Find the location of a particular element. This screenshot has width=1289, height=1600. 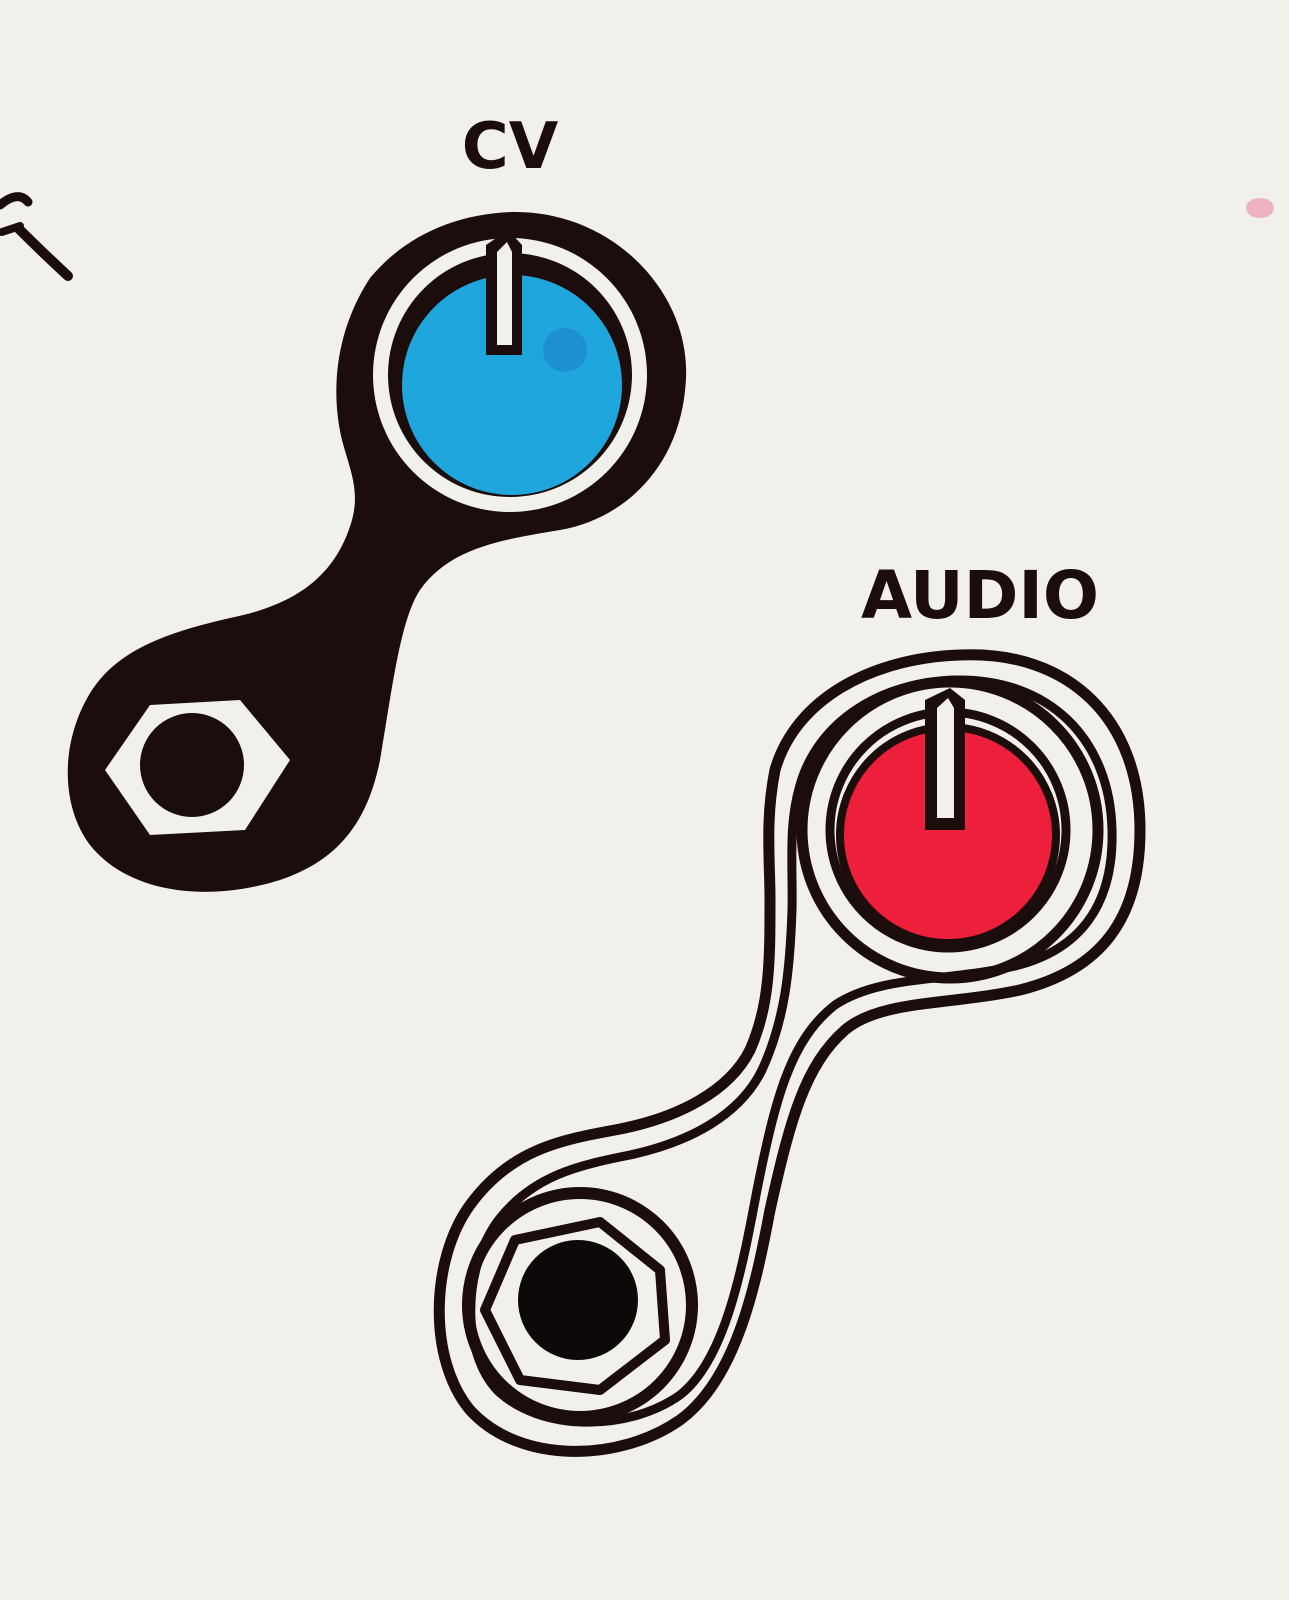

audio-jack-nut is located at coordinates (575, 1306).